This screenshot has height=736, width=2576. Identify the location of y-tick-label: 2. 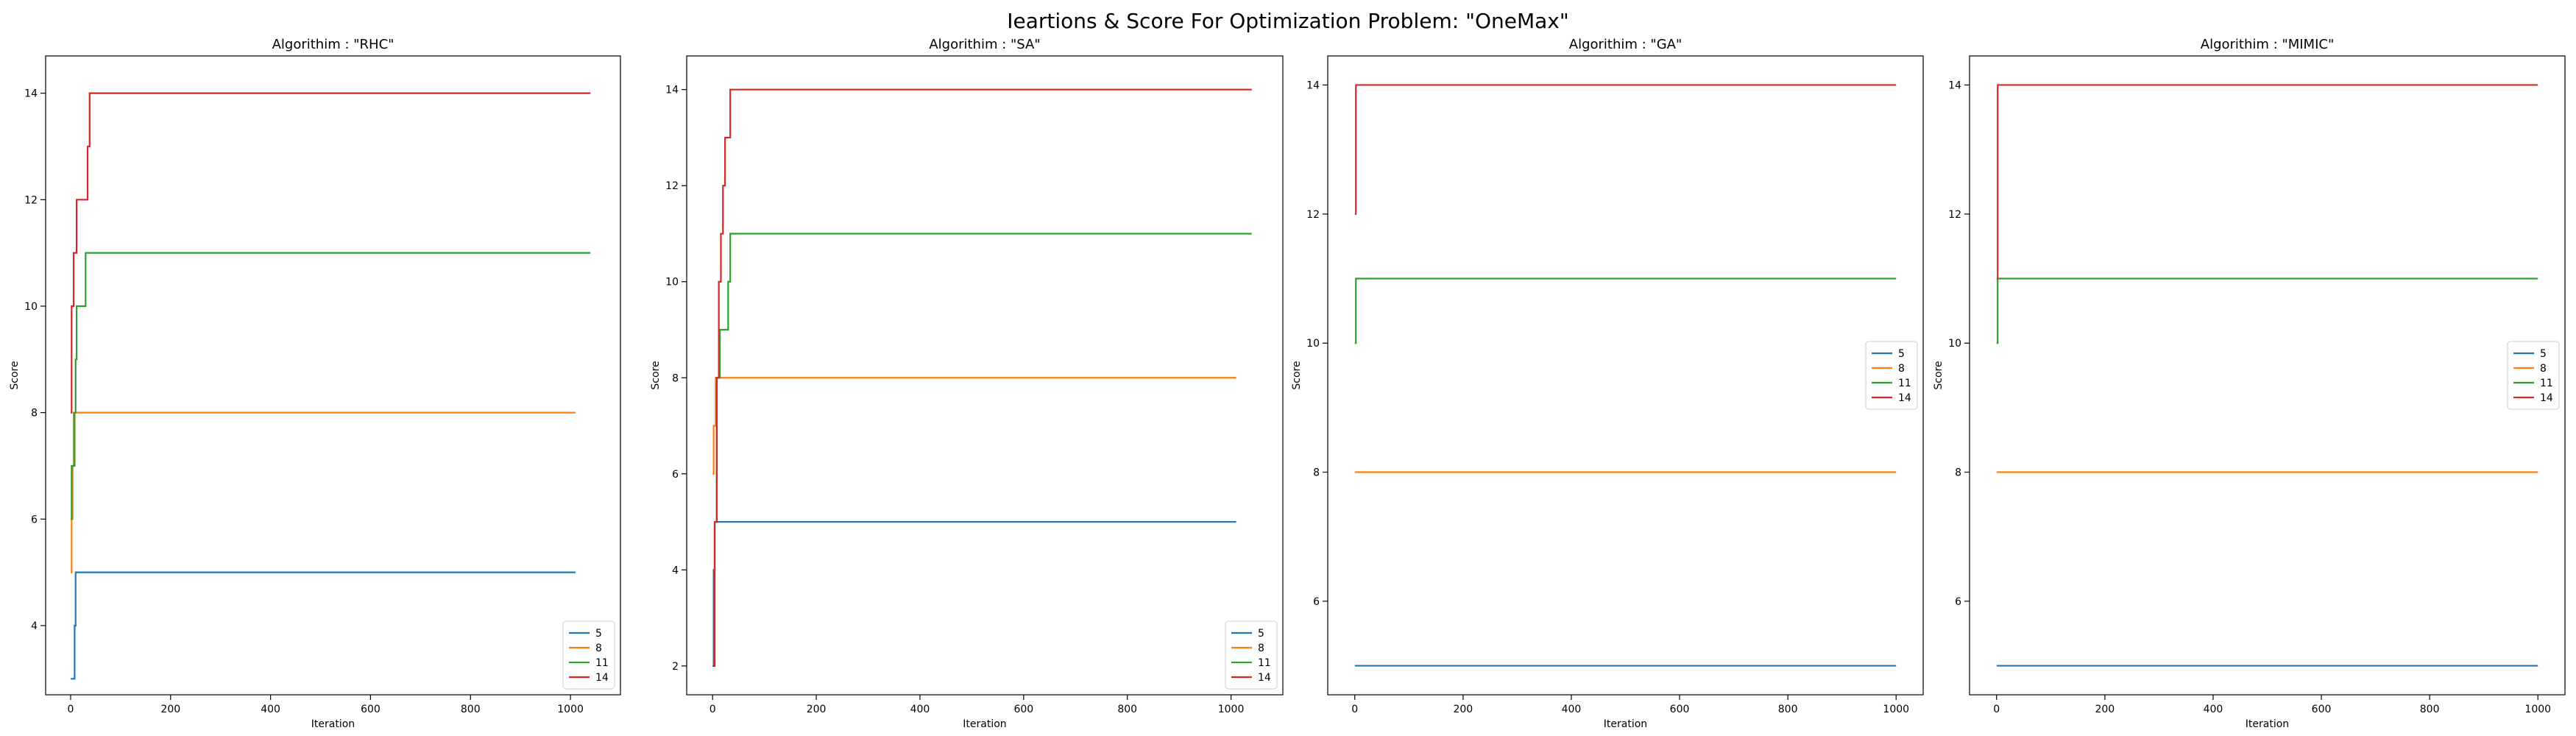
(675, 667).